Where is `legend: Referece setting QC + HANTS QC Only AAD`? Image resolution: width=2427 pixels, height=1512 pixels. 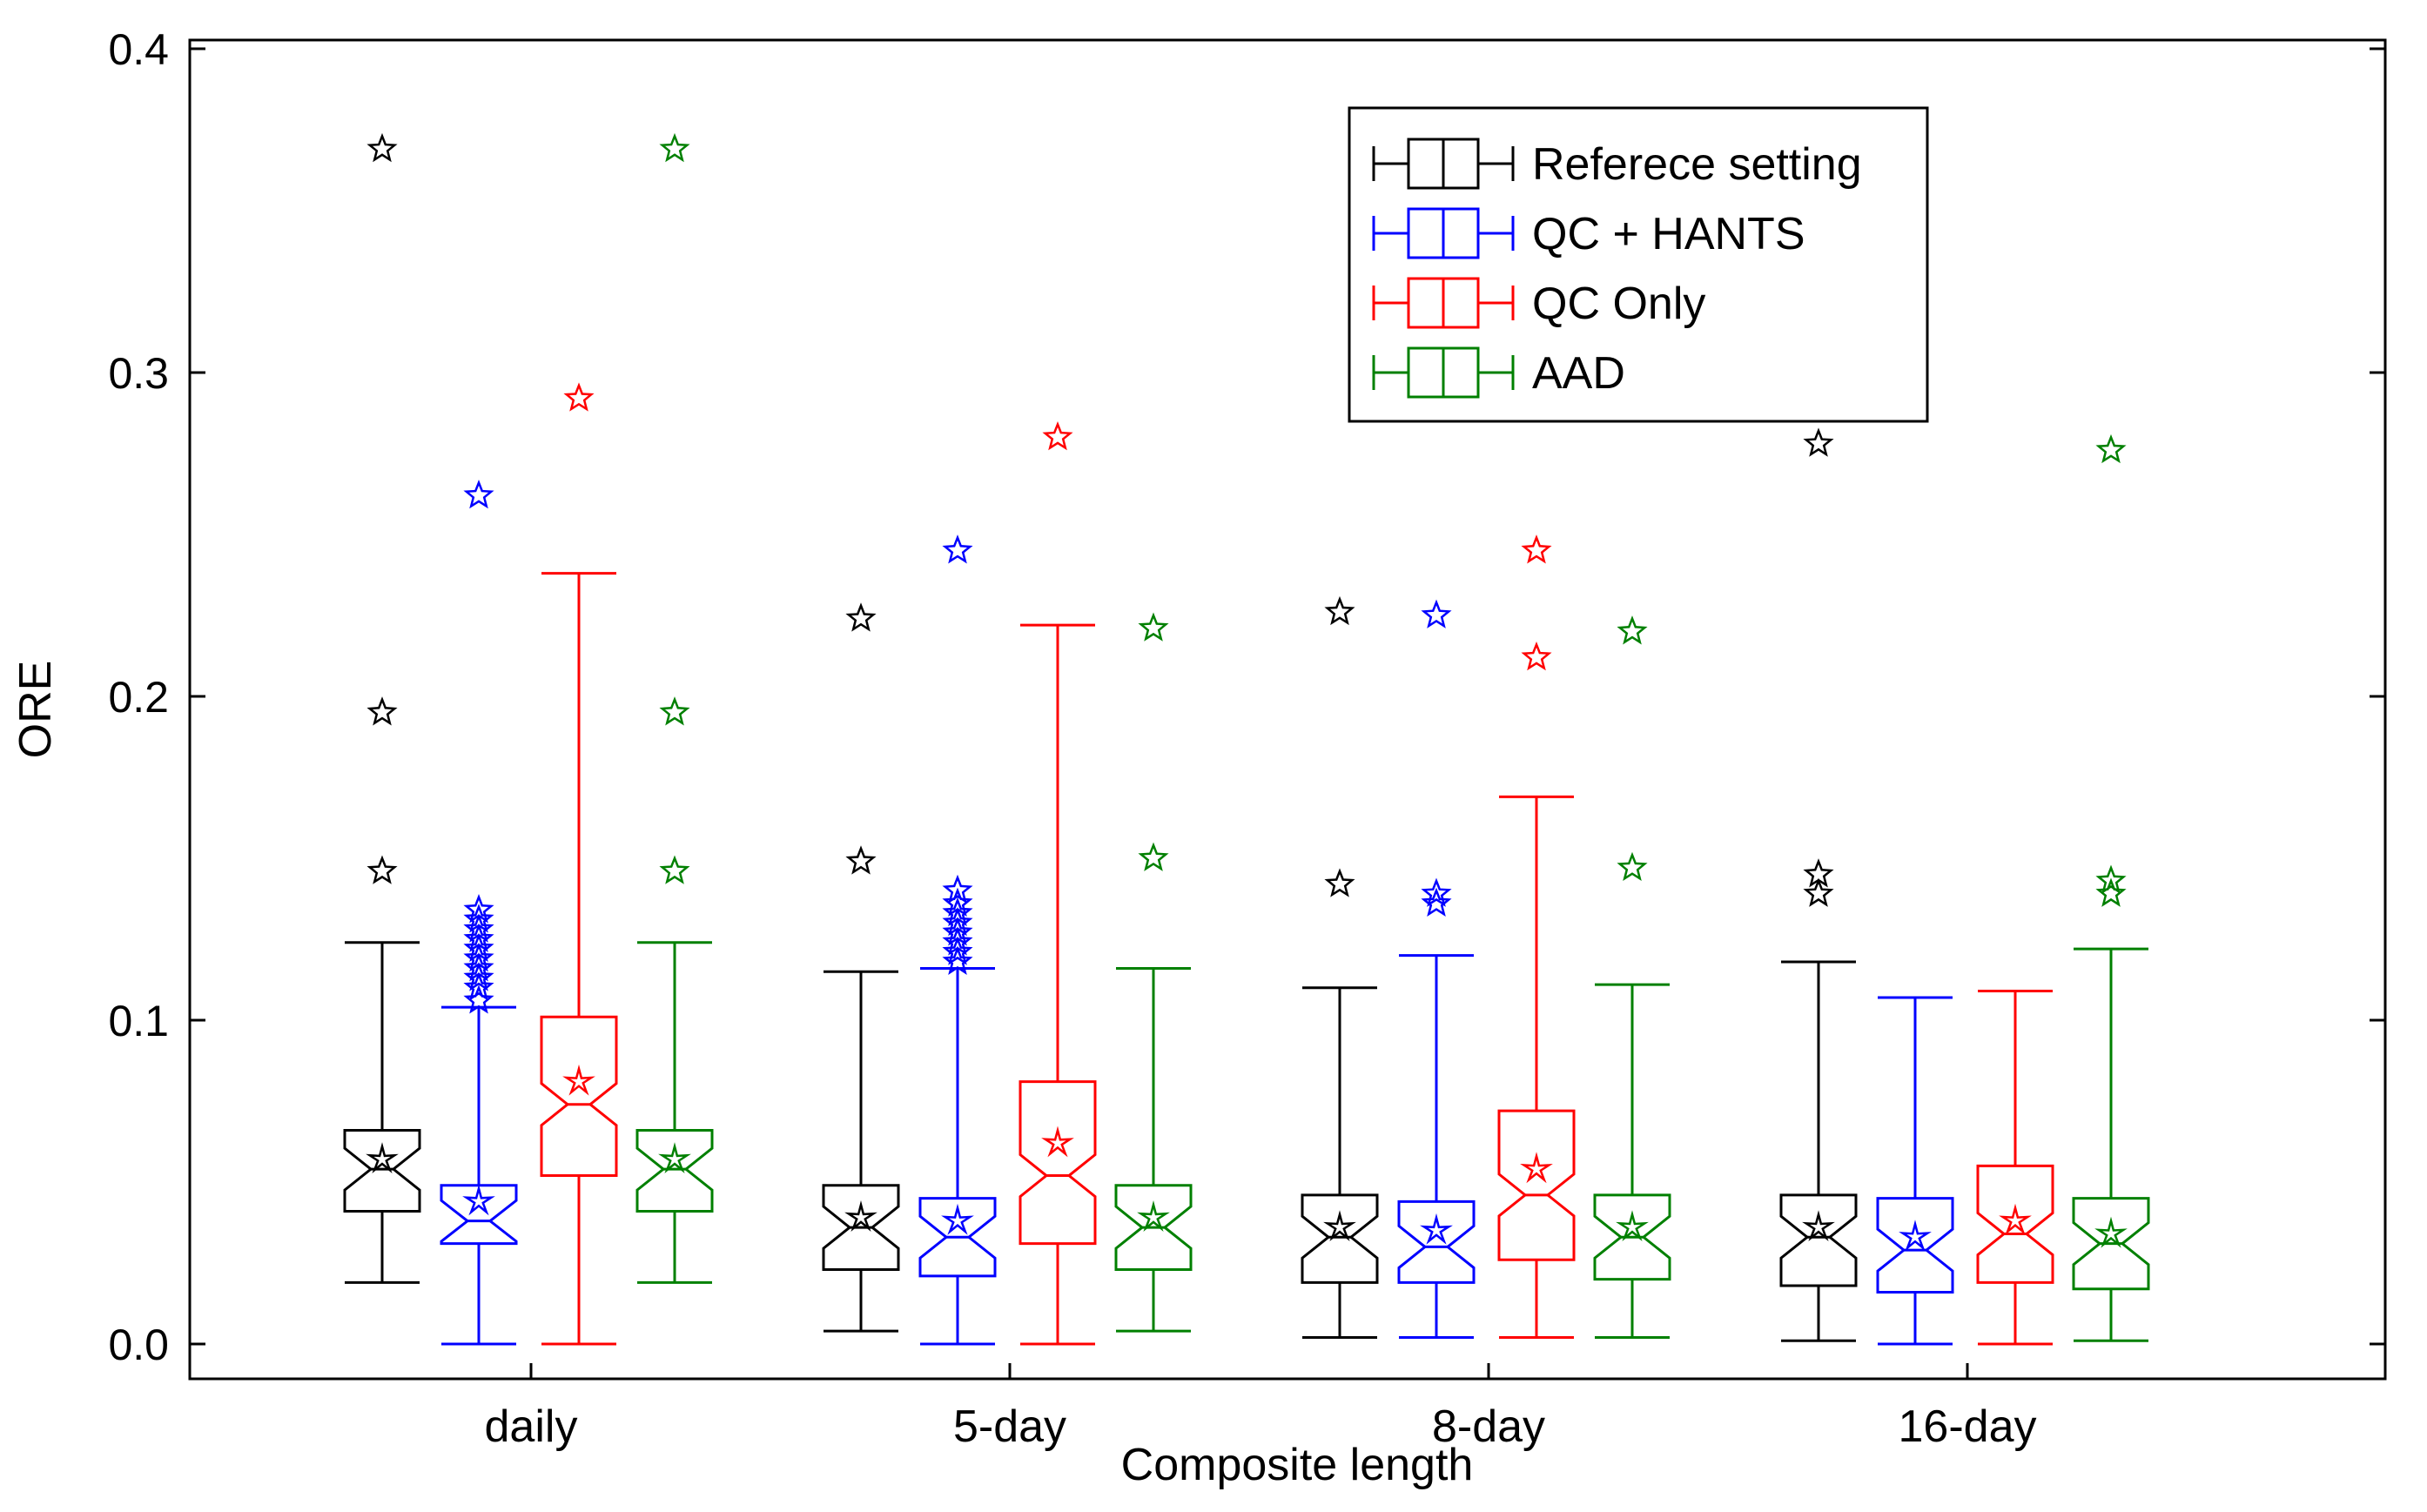
legend: Referece setting QC + HANTS QC Only AAD is located at coordinates (1638, 264).